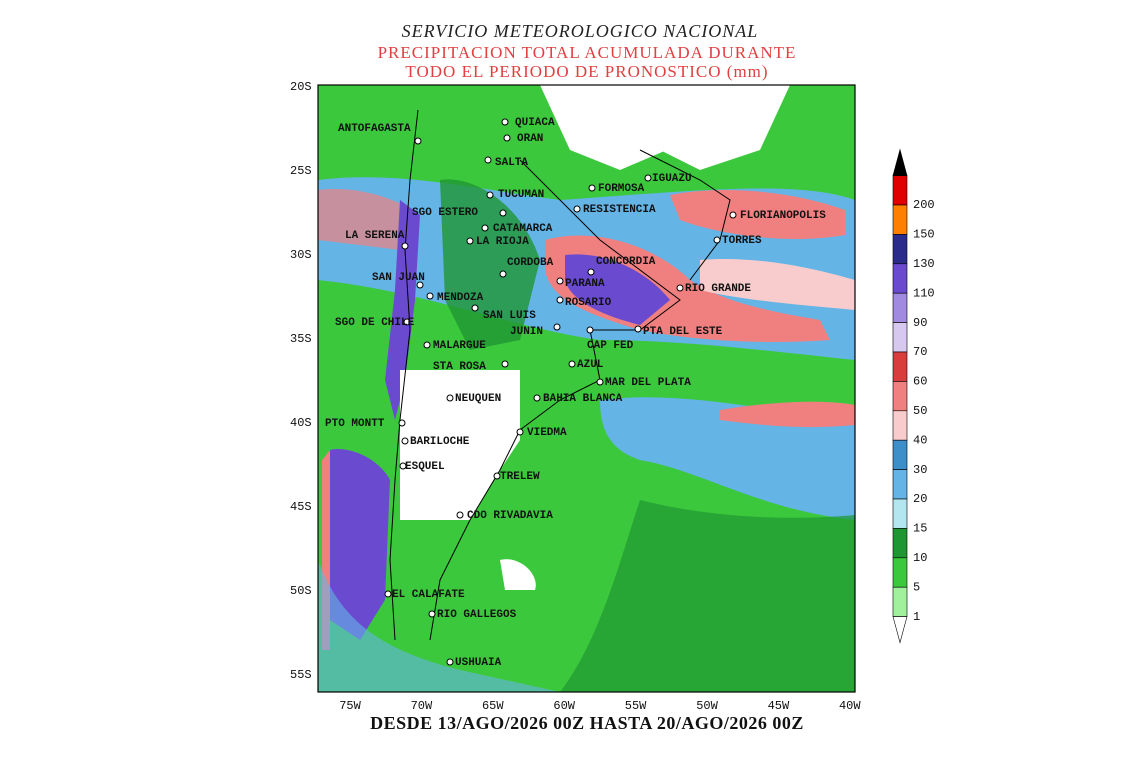 The height and width of the screenshot is (760, 1140). What do you see at coordinates (850, 706) in the screenshot?
I see `lon-label: 40W` at bounding box center [850, 706].